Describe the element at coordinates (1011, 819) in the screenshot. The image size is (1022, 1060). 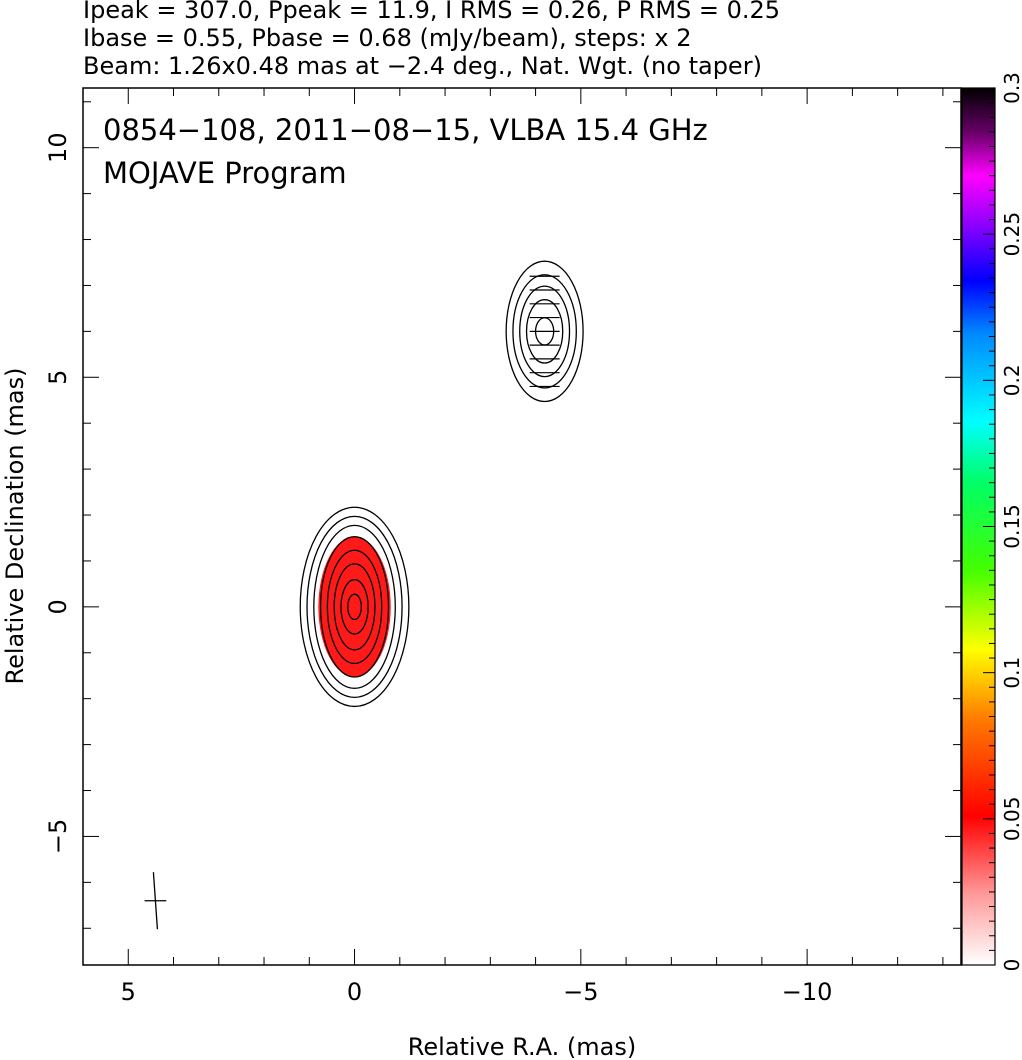
I see `colorbar-tick-label: 0.05` at that location.